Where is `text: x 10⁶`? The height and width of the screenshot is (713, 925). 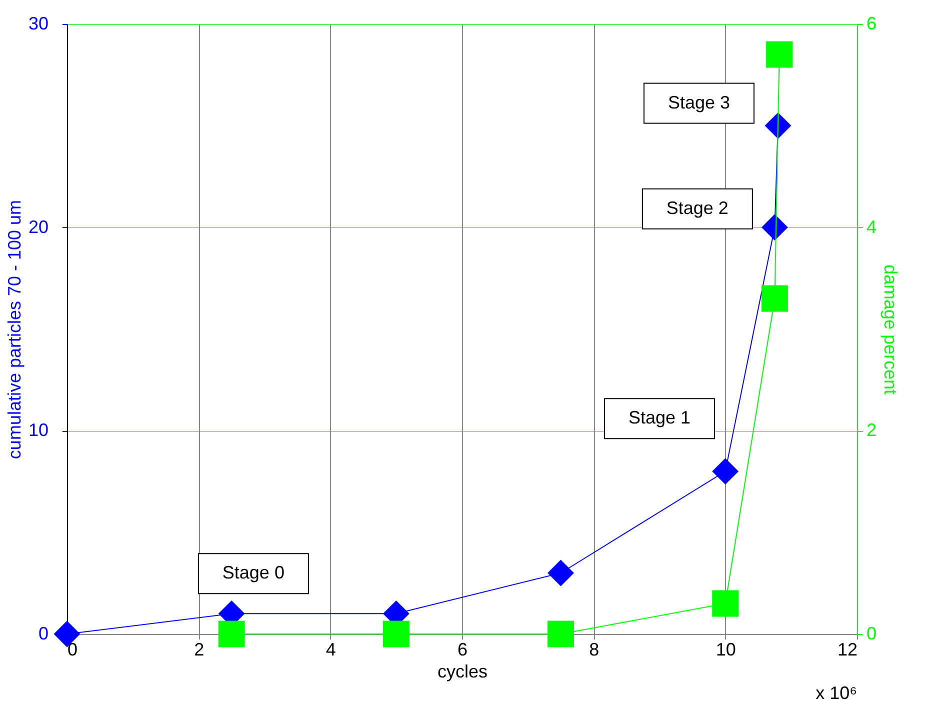 text: x 10⁶ is located at coordinates (836, 693).